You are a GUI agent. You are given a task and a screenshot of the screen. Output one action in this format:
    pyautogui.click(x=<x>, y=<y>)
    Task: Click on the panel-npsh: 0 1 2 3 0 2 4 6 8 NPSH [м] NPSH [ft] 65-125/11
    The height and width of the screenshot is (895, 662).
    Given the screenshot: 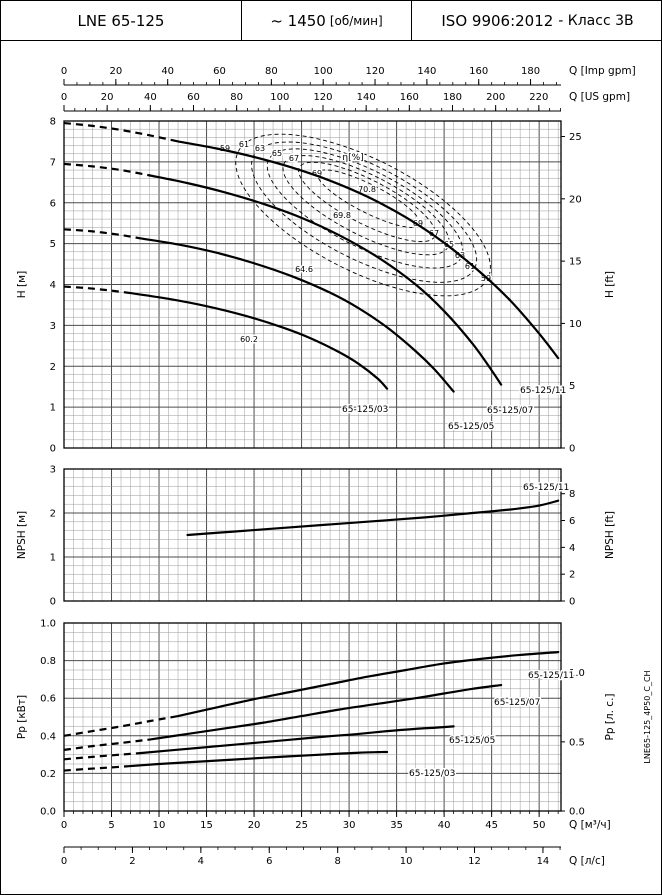 What is the action you would take?
    pyautogui.click(x=316, y=536)
    